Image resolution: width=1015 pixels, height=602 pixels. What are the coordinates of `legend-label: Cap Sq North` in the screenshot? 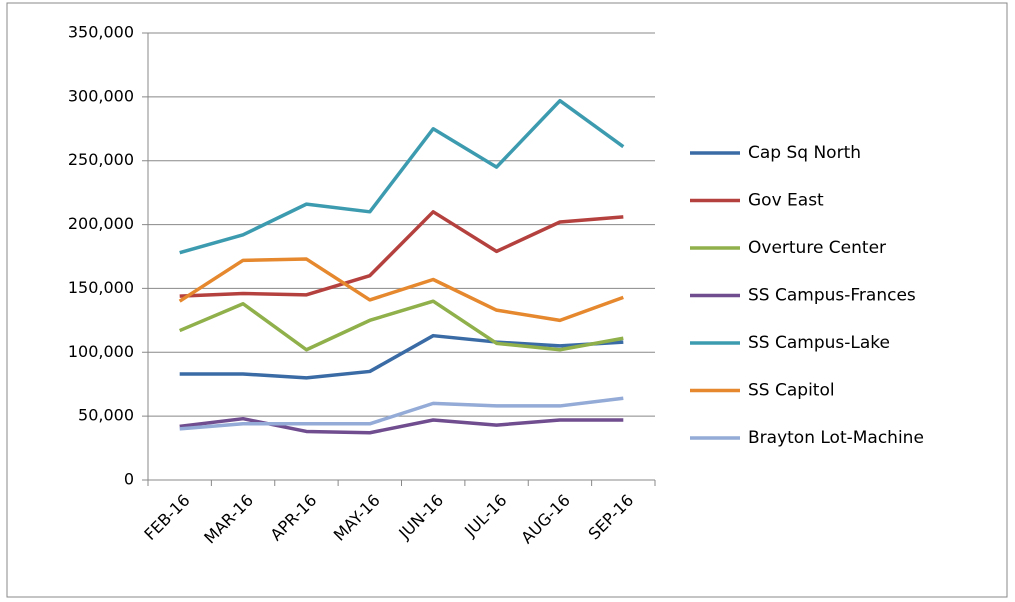 It's located at (804, 153).